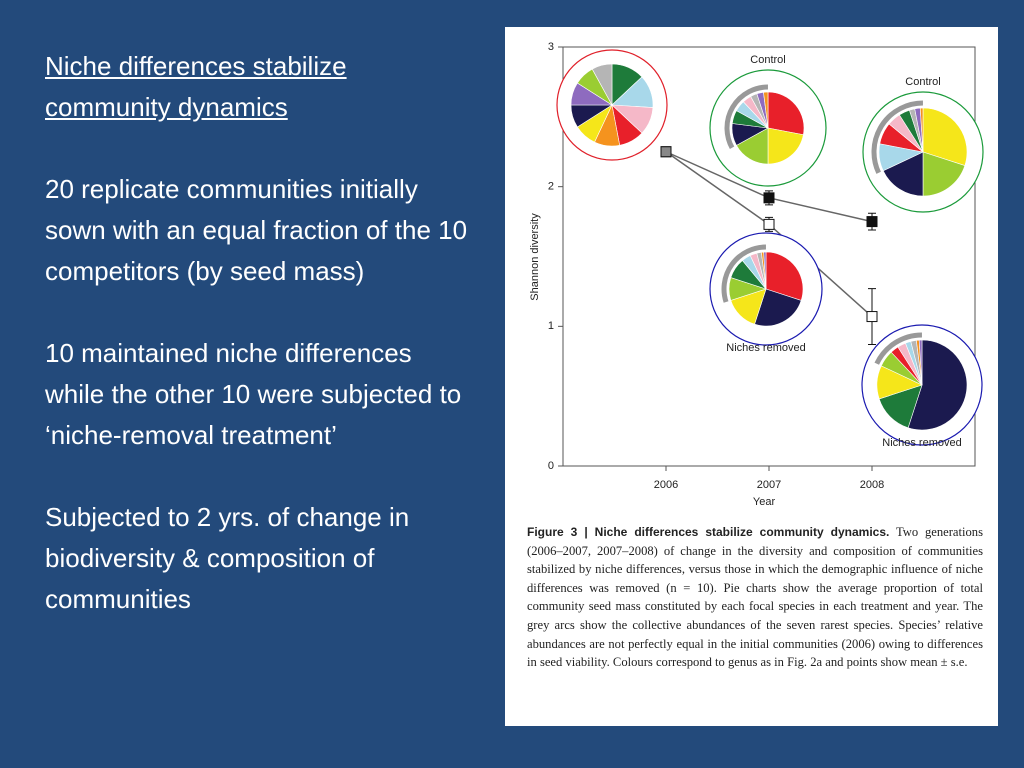  Describe the element at coordinates (769, 485) in the screenshot. I see `x-tick-label: 2007` at that location.